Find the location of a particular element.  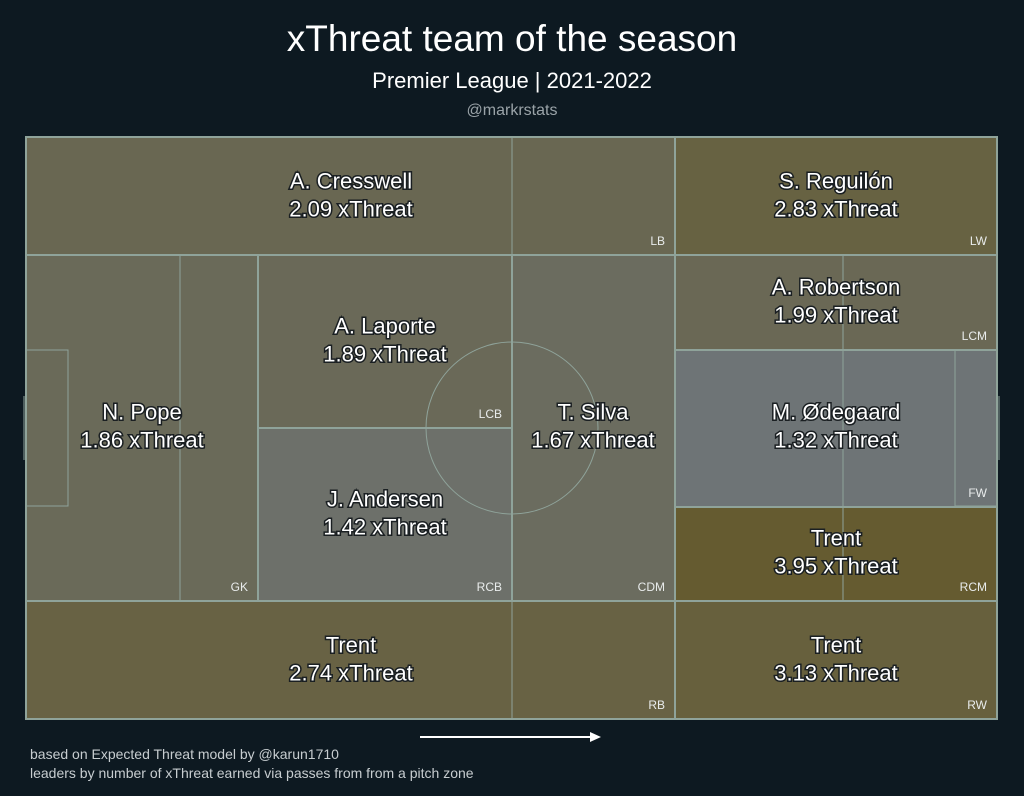

xthreat-value-fw: 1.32 xThreat is located at coordinates (836, 440).